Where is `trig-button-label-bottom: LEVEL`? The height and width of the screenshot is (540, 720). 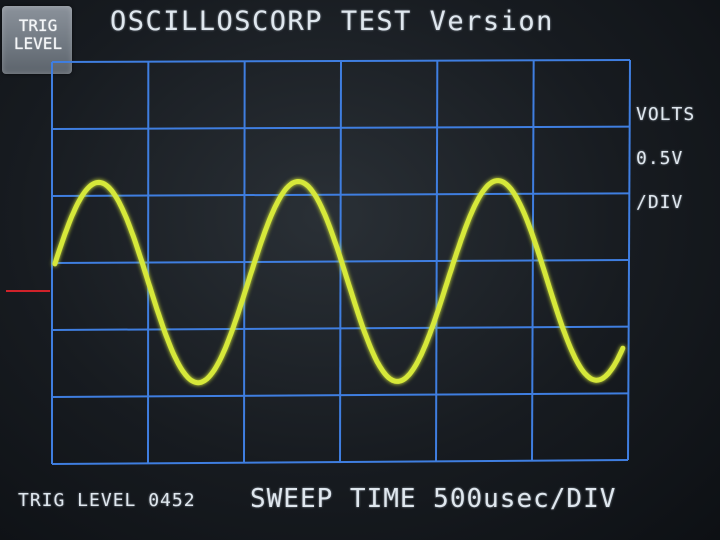 trig-button-label-bottom: LEVEL is located at coordinates (38, 43).